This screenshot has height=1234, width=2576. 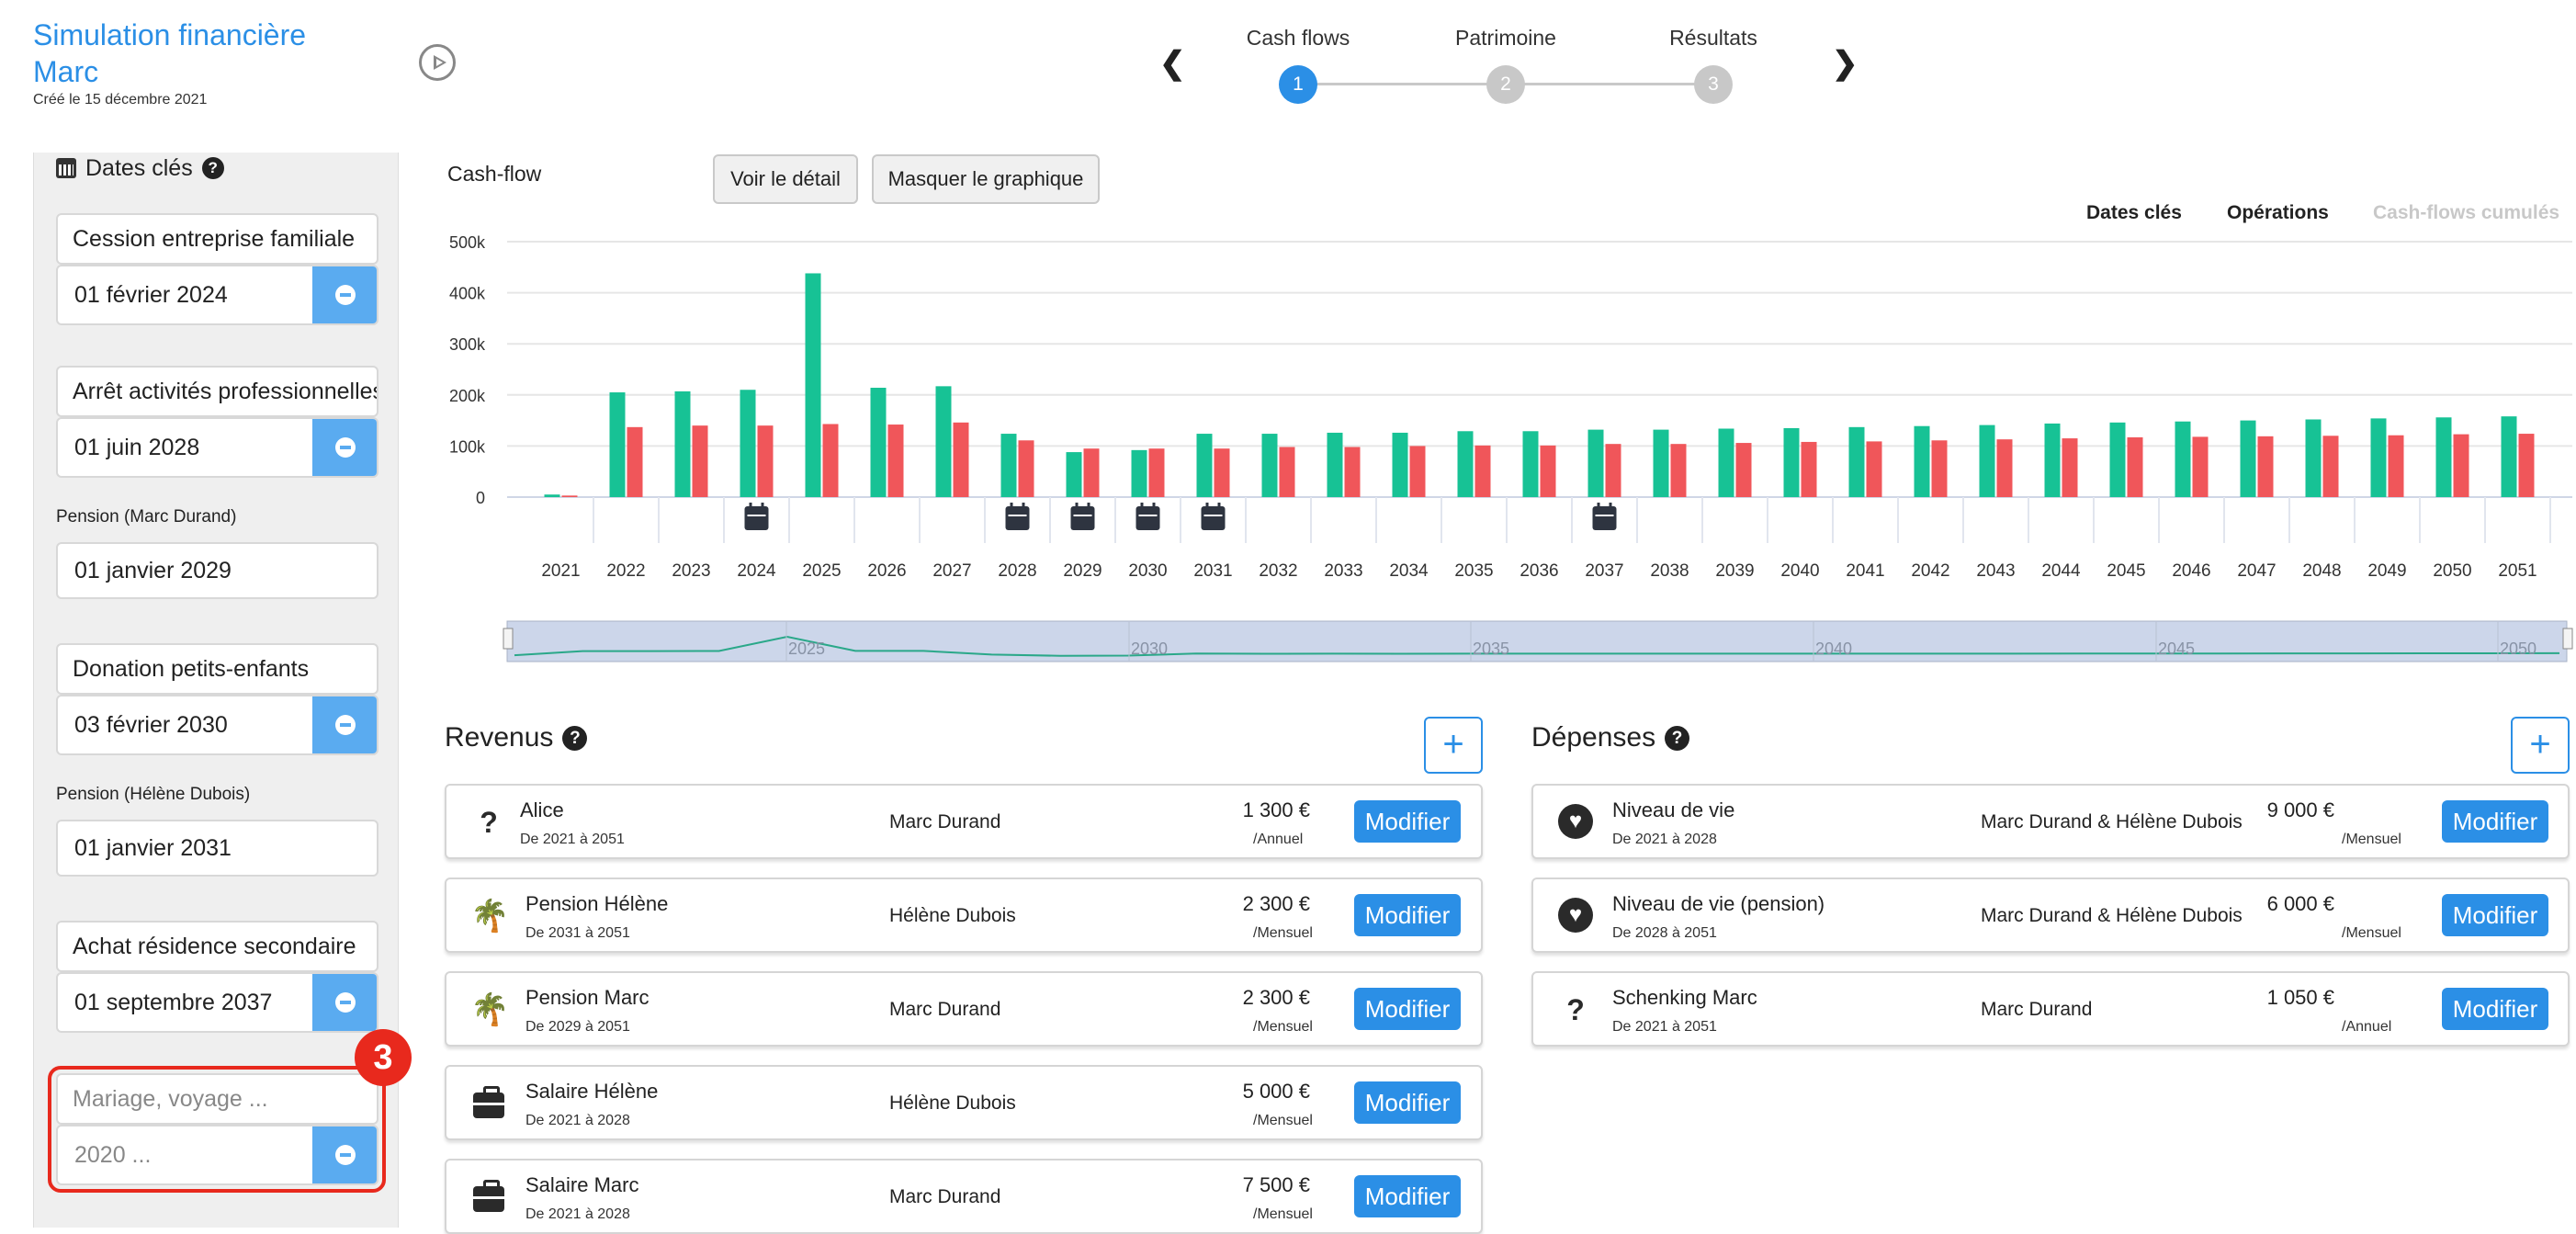 What do you see at coordinates (2466, 212) in the screenshot?
I see `legend-cumulative-cash-flows: Cash-flows cumulés` at bounding box center [2466, 212].